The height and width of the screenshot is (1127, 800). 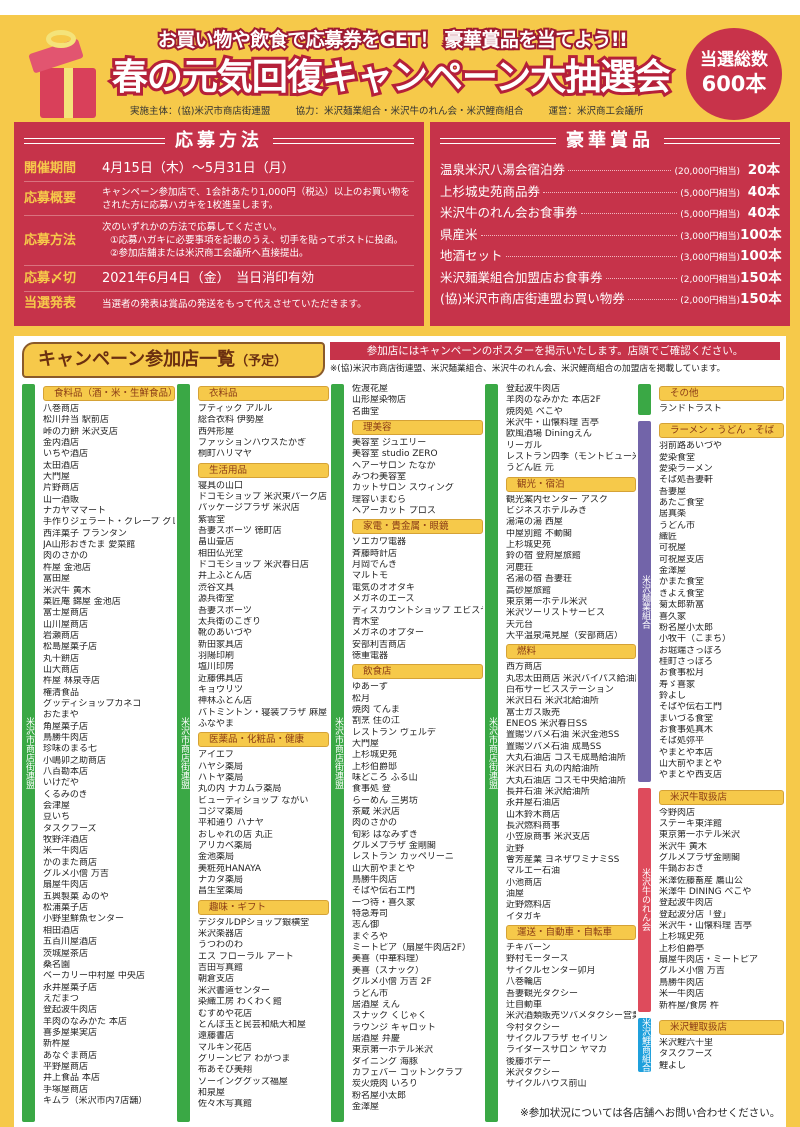 What do you see at coordinates (216, 755) in the screenshot?
I see `store-item: アイエフ` at bounding box center [216, 755].